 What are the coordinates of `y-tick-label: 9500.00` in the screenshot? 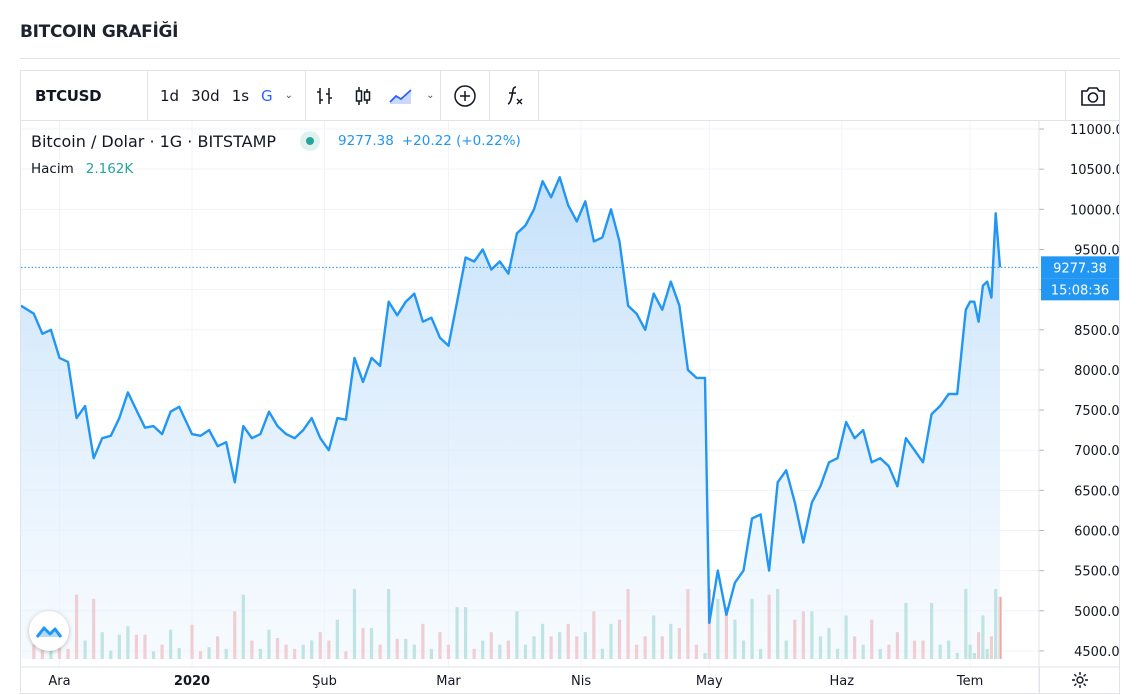 It's located at (1096, 250).